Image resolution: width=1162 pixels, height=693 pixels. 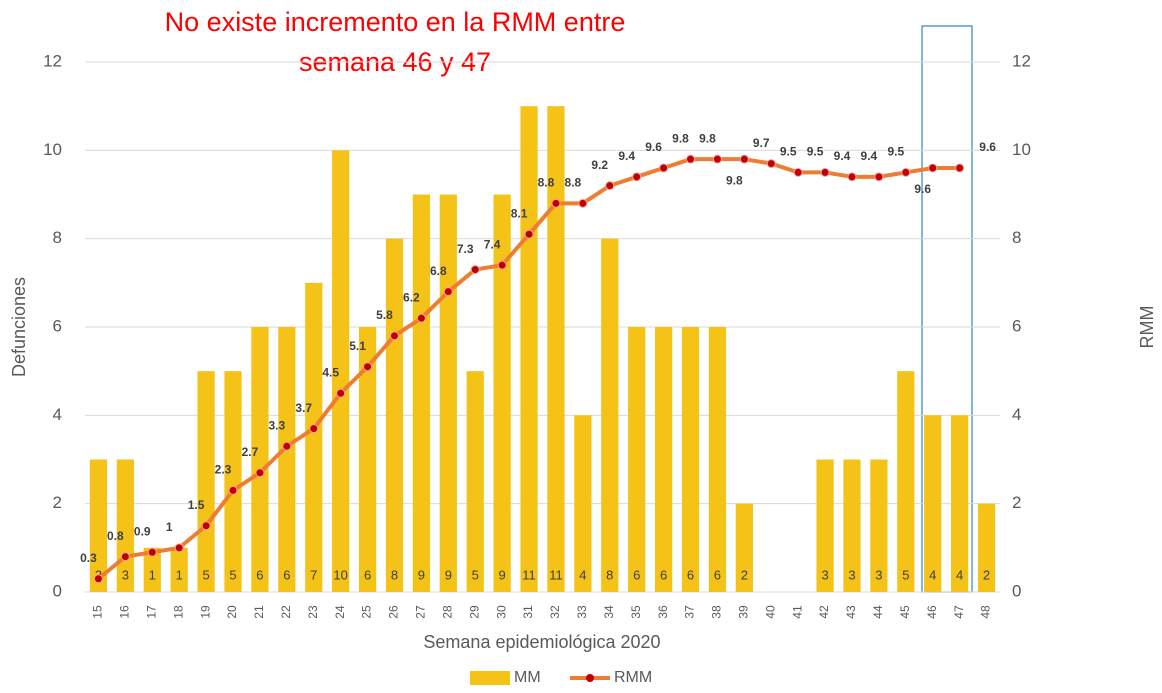 What do you see at coordinates (394, 612) in the screenshot?
I see `x-tick-label: 26` at bounding box center [394, 612].